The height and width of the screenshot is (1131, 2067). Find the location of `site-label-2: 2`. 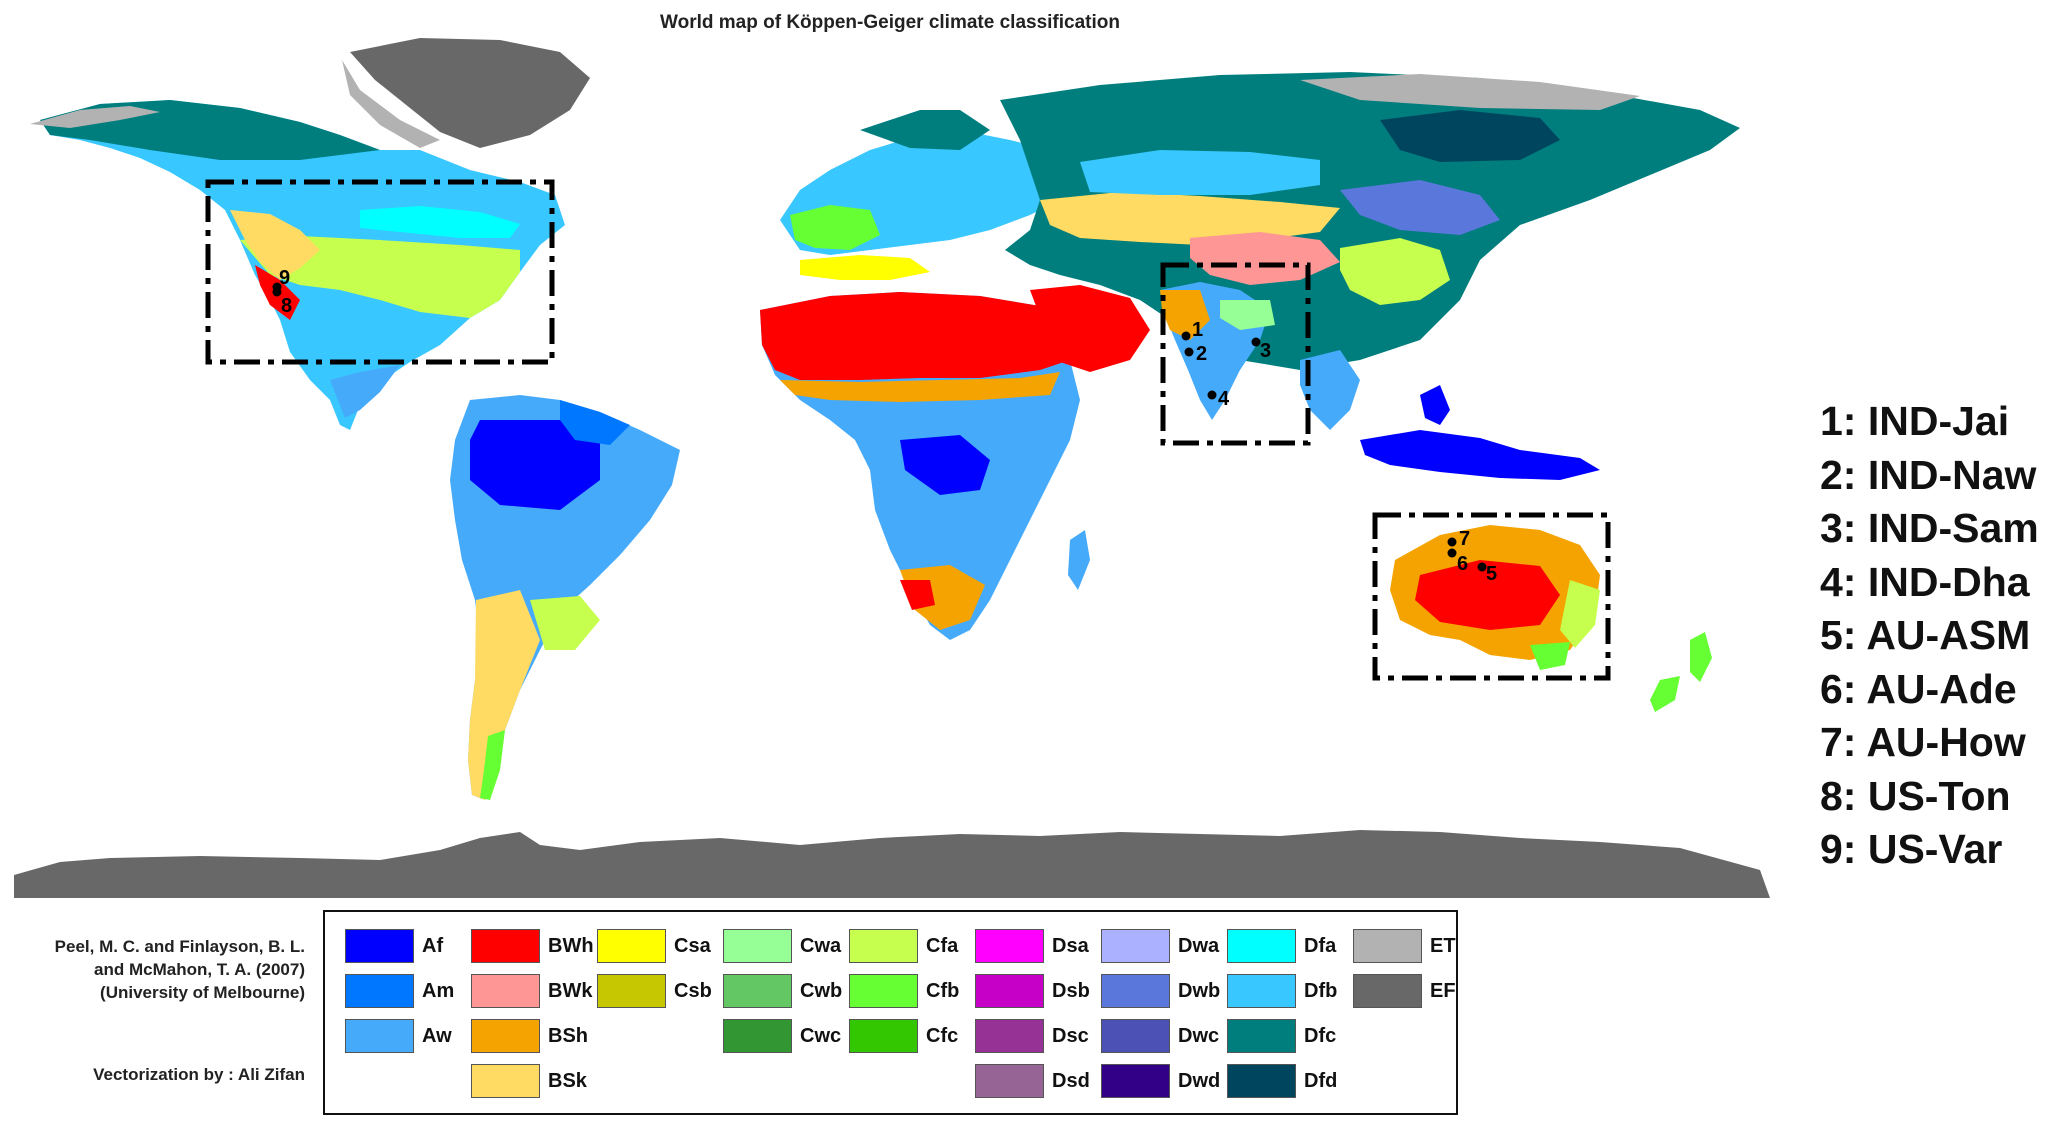

site-label-2: 2 is located at coordinates (1201, 354).